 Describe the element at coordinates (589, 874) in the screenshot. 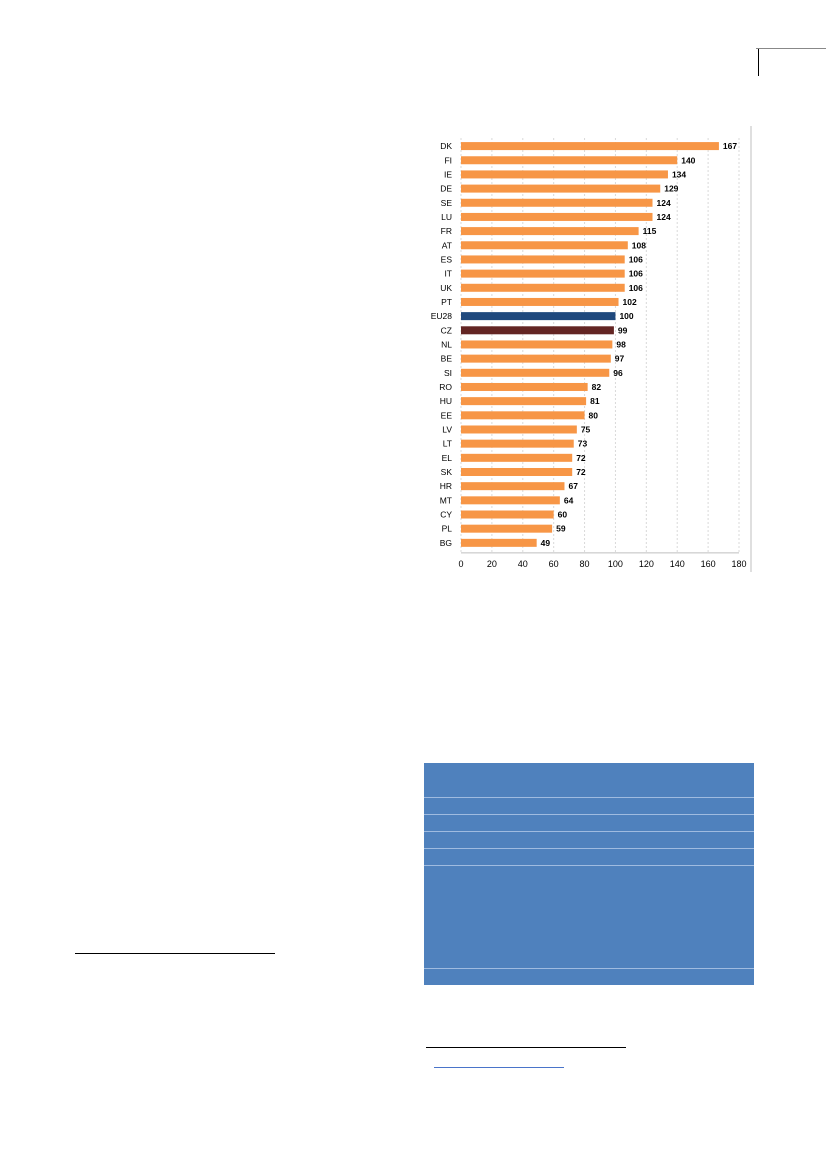

I see `info-box` at that location.